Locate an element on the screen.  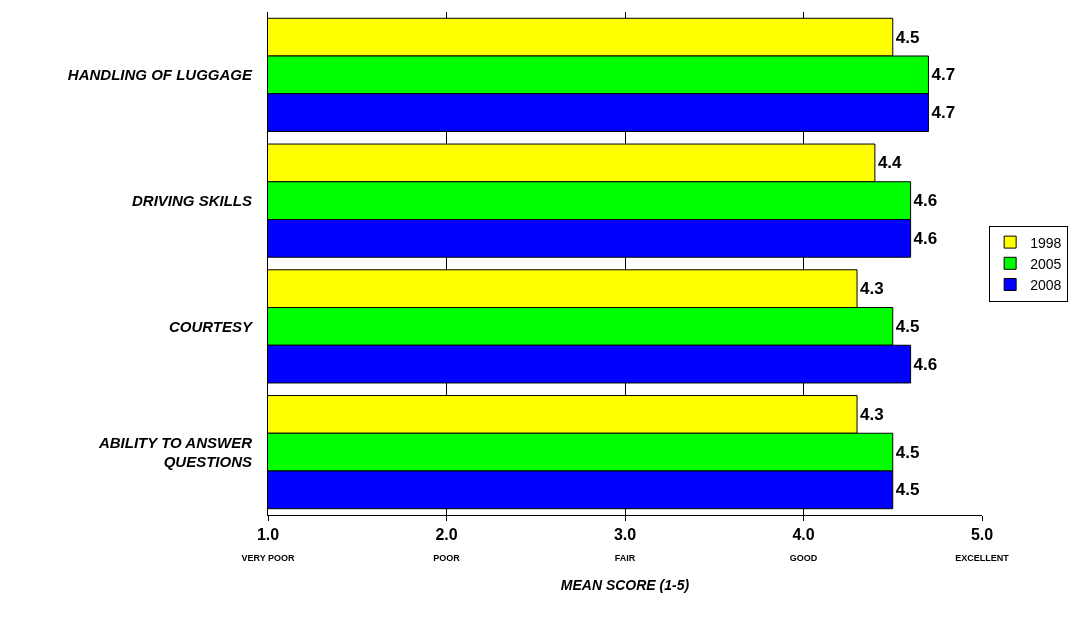
data-label: 4.4 is located at coordinates (890, 163).